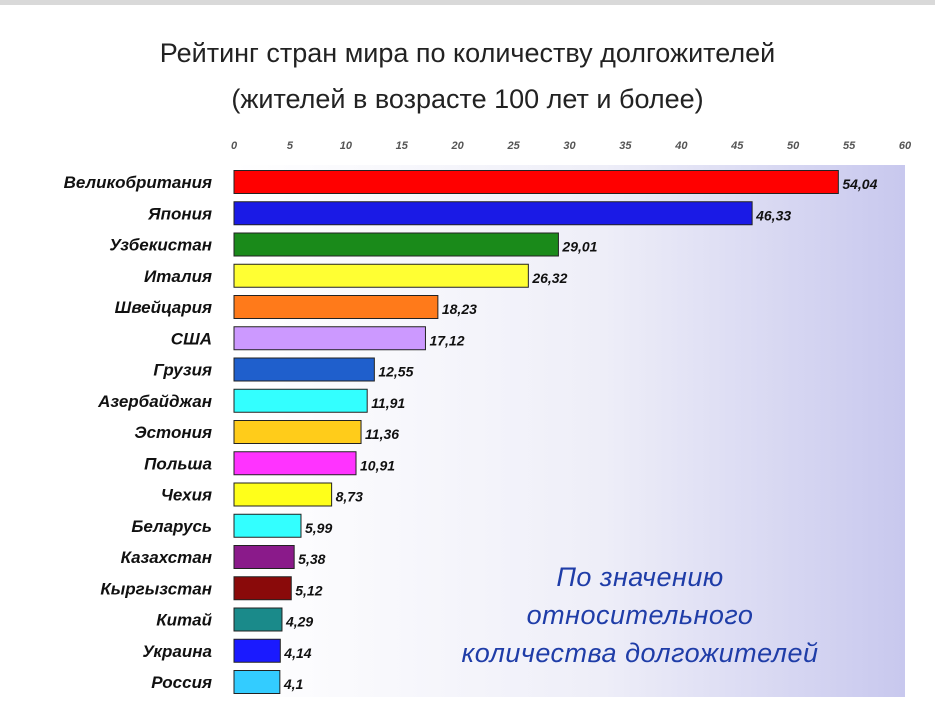 The height and width of the screenshot is (721, 935). I want to click on value-label: 4,14, so click(297, 653).